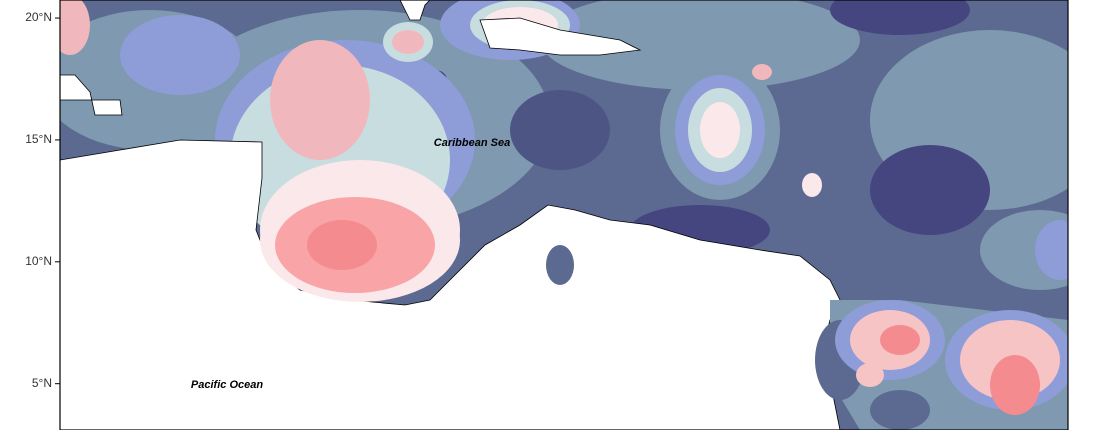 The height and width of the screenshot is (435, 1100). What do you see at coordinates (42, 383) in the screenshot?
I see `y-tick-label: 5°N` at bounding box center [42, 383].